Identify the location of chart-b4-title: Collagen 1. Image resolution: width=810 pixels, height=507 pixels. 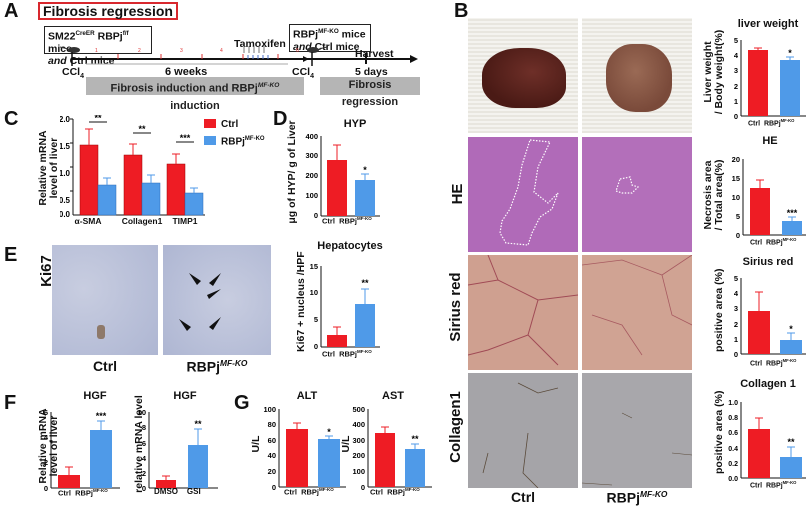
(768, 384).